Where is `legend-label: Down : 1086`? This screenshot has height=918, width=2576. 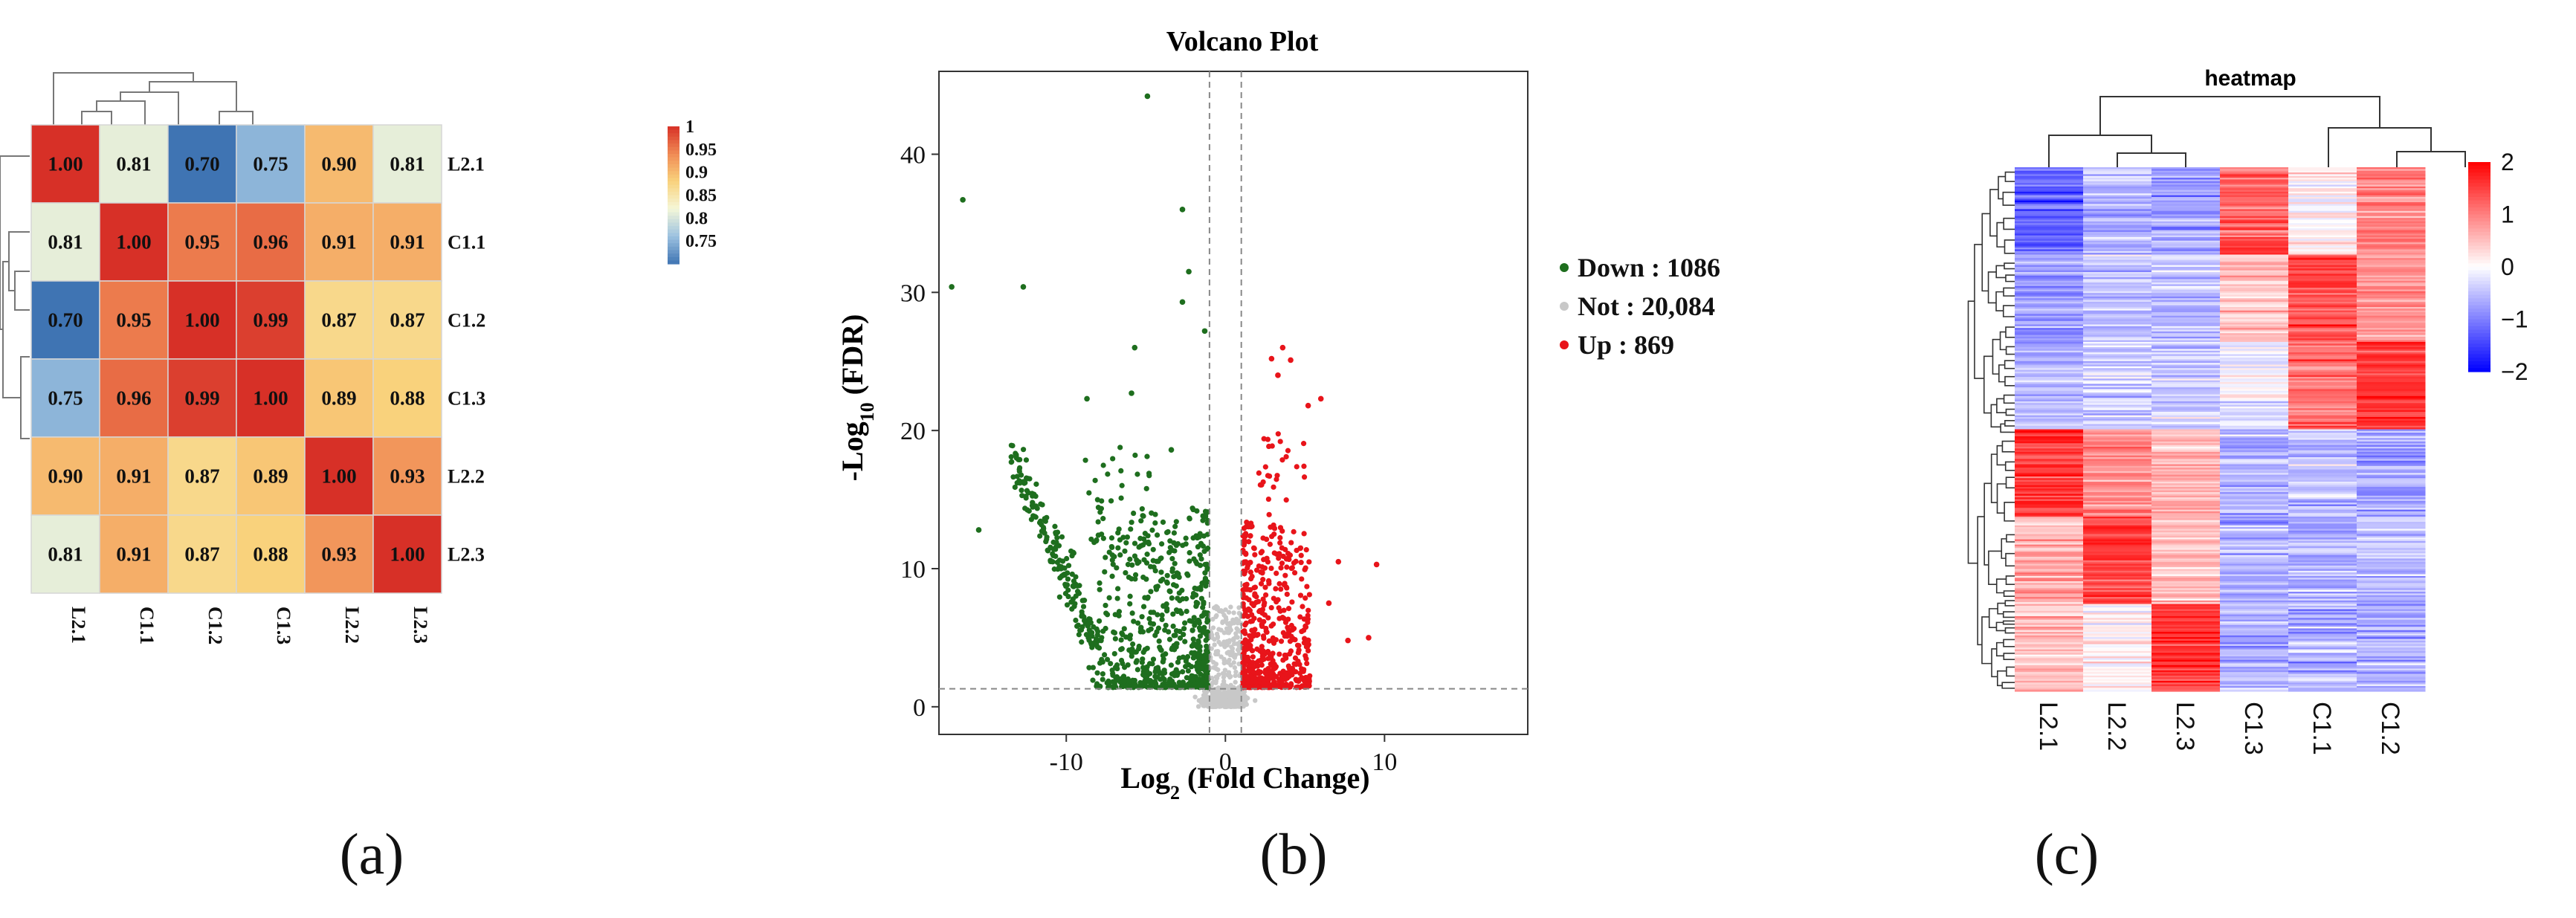
legend-label: Down : 1086 is located at coordinates (1649, 267).